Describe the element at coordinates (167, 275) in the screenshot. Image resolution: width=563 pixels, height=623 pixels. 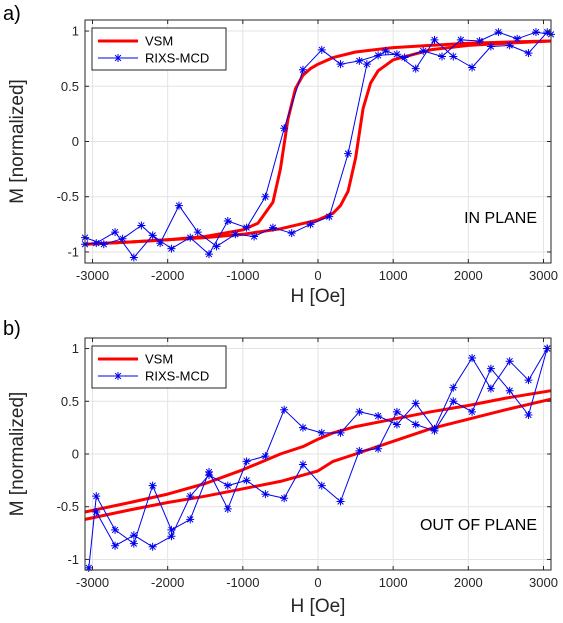
I see `x-tick-label: -2000` at that location.